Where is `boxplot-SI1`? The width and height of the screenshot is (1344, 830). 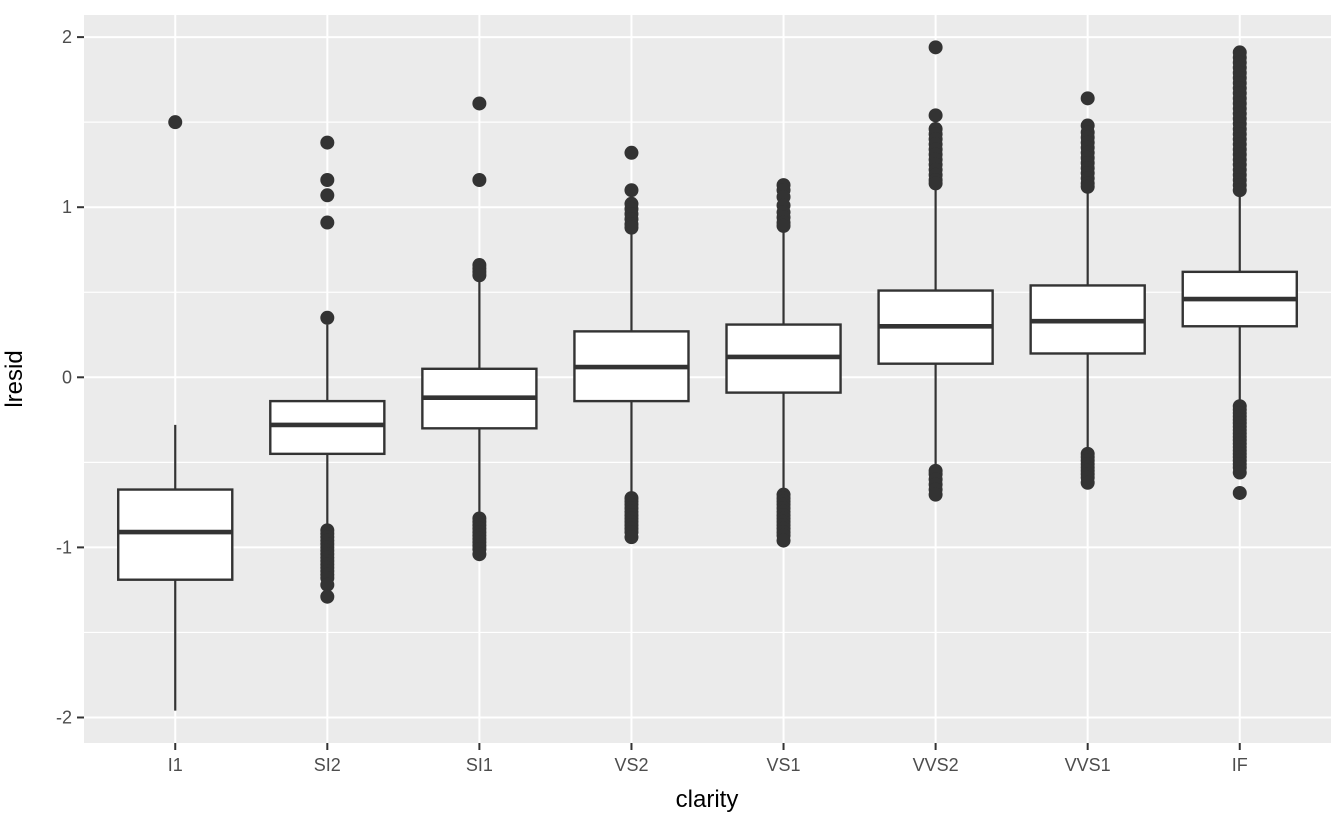
boxplot-SI1 is located at coordinates (479, 329).